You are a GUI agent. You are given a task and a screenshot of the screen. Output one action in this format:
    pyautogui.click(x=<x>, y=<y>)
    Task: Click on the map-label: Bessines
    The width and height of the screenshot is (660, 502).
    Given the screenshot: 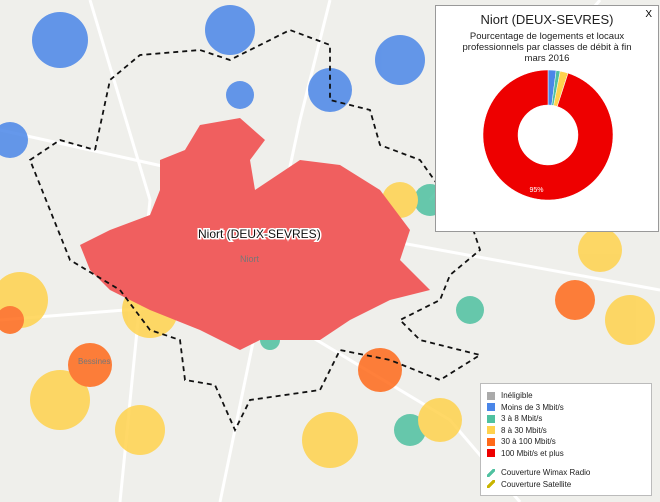 What is the action you would take?
    pyautogui.click(x=94, y=361)
    